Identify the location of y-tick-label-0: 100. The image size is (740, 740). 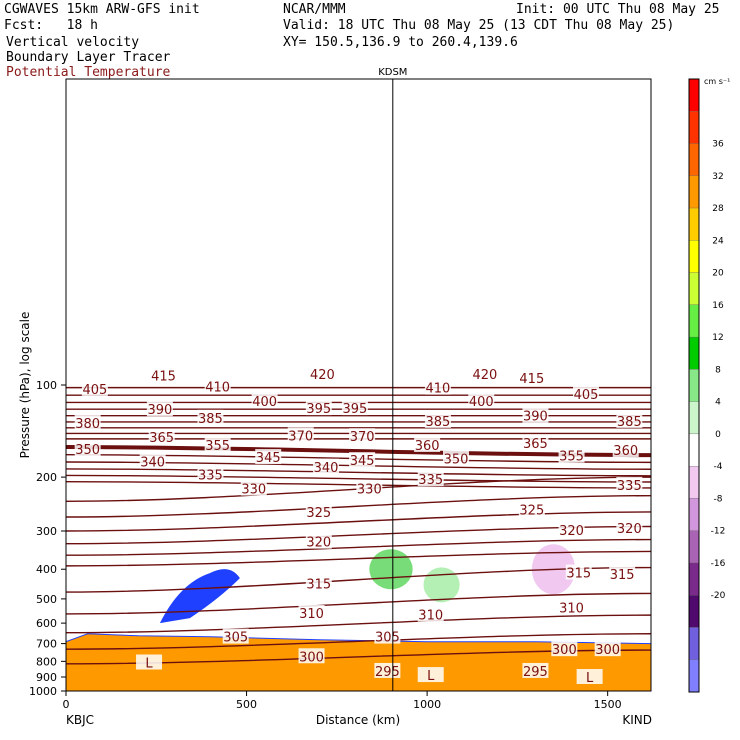
(46, 385).